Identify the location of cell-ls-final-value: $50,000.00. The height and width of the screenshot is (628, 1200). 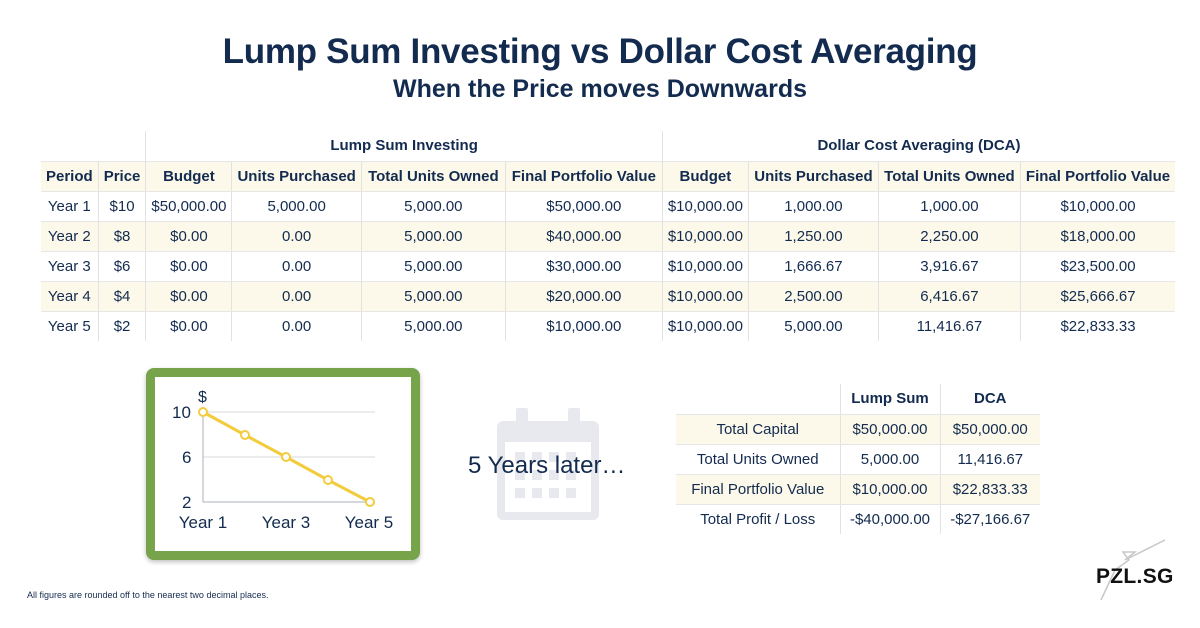
(583, 206).